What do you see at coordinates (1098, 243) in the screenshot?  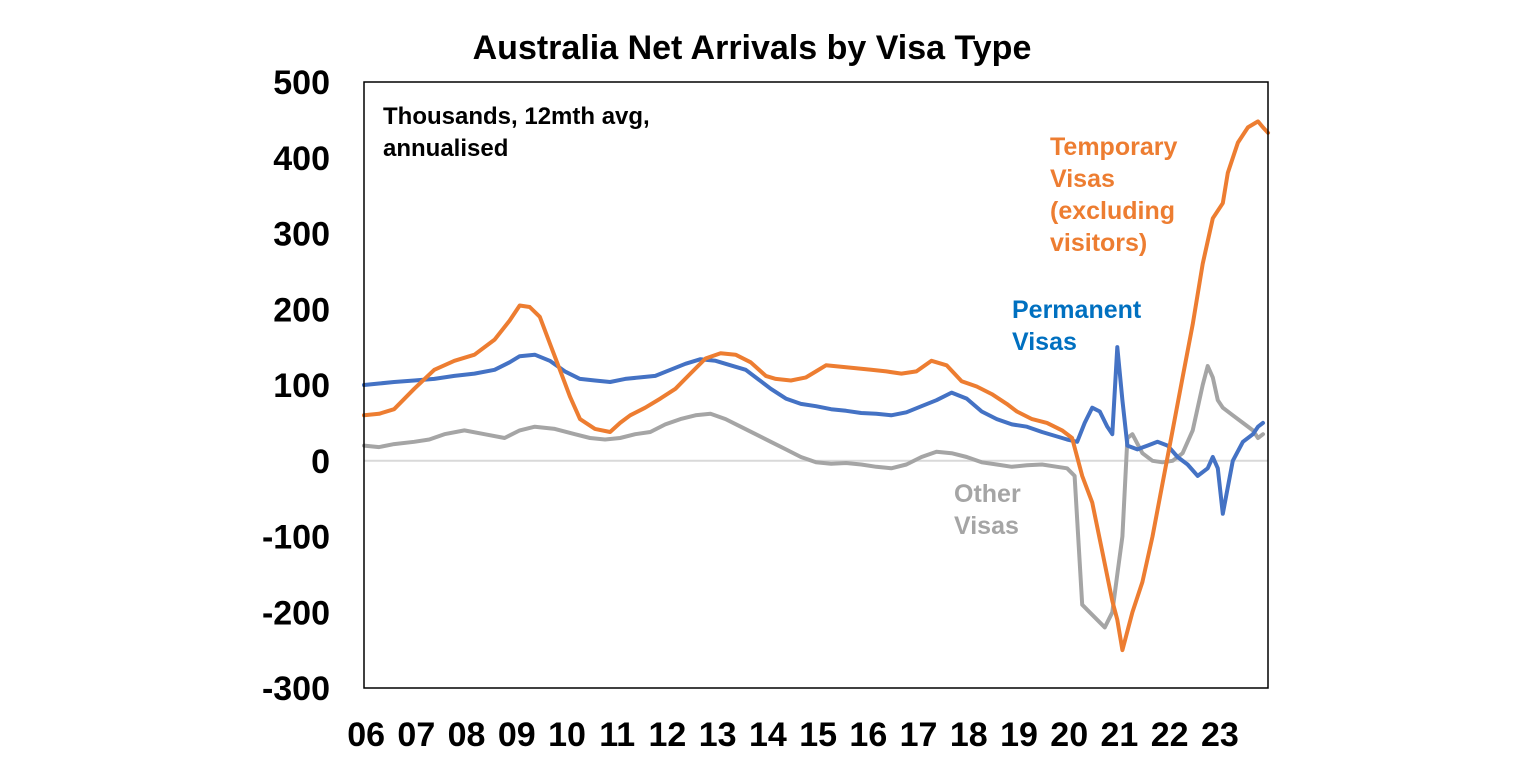 I see `series-label-temporary: visitors)` at bounding box center [1098, 243].